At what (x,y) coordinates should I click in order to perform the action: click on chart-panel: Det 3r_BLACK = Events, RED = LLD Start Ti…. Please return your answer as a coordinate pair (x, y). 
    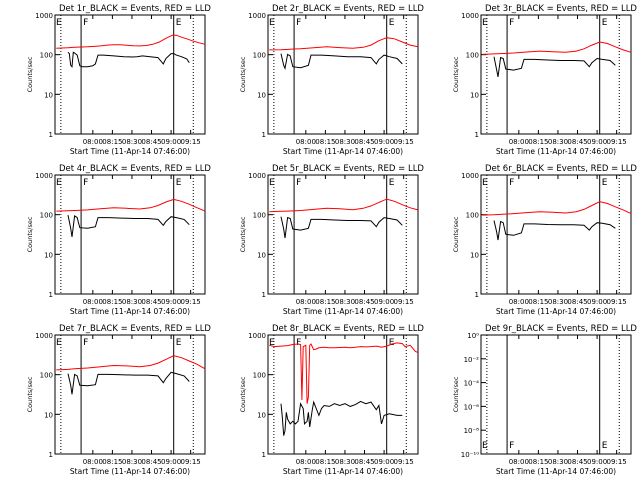
    Looking at the image, I should click on (544, 80).